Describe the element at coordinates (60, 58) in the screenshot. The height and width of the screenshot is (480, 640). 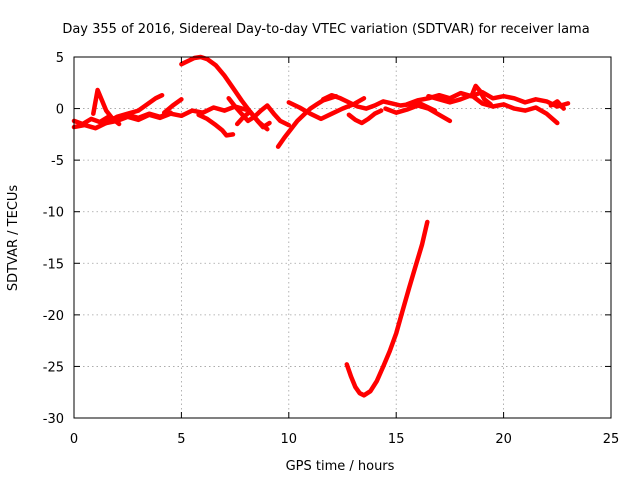
I see `y-tick-label: 5` at that location.